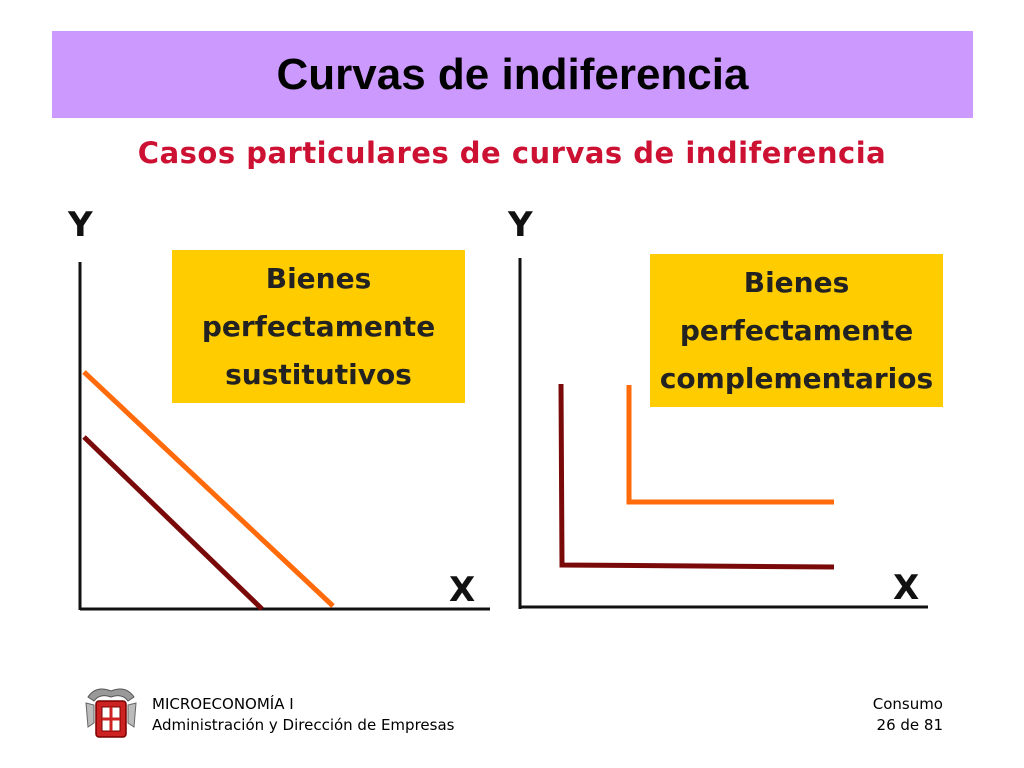  What do you see at coordinates (173, 523) in the screenshot?
I see `left-curve-dark` at bounding box center [173, 523].